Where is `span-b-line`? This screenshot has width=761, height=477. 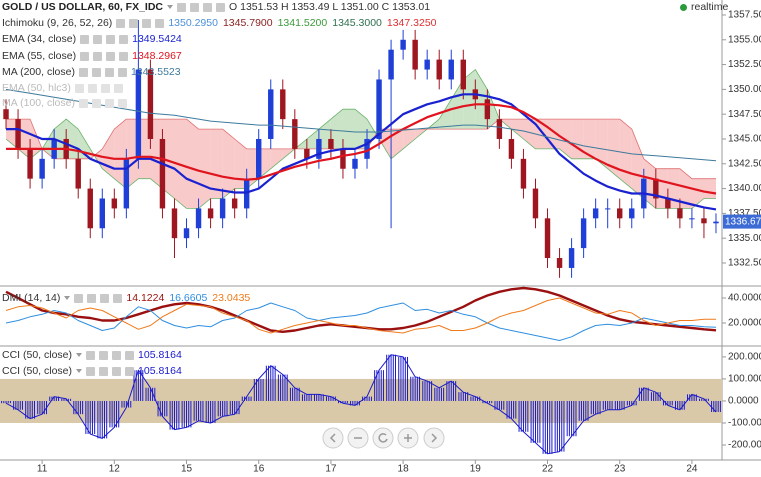
span-b-line is located at coordinates (361, 149).